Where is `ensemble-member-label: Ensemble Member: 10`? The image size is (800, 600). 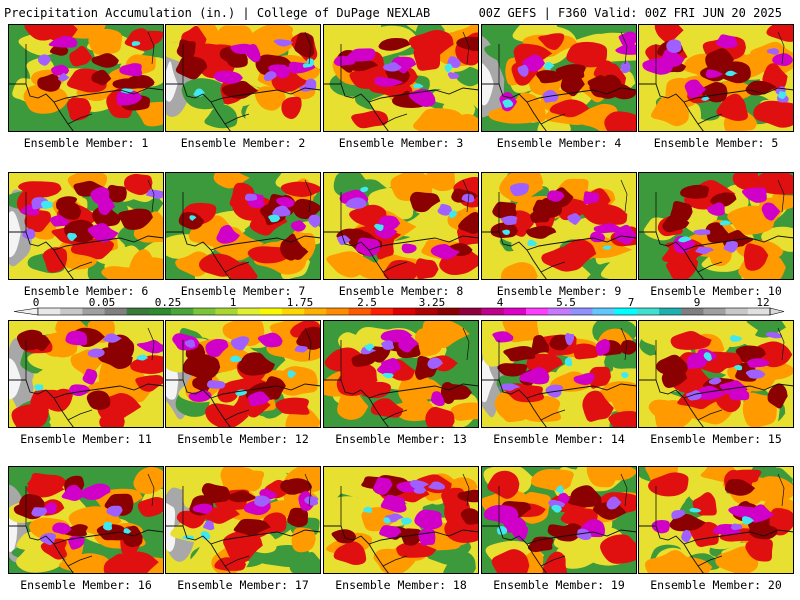
ensemble-member-label: Ensemble Member: 10 is located at coordinates (716, 291).